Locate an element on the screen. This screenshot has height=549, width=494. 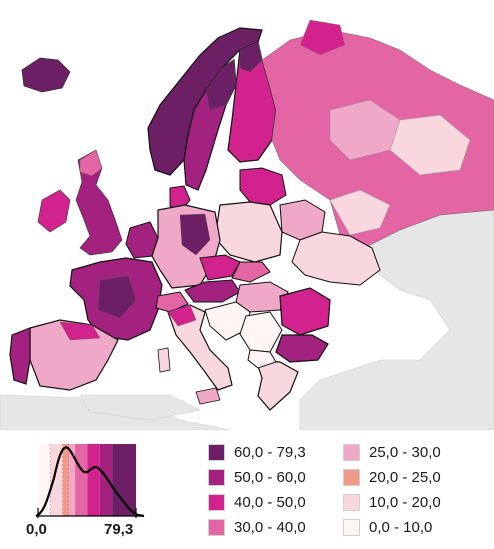
legend-label: 40,0 - 50,0 is located at coordinates (270, 502).